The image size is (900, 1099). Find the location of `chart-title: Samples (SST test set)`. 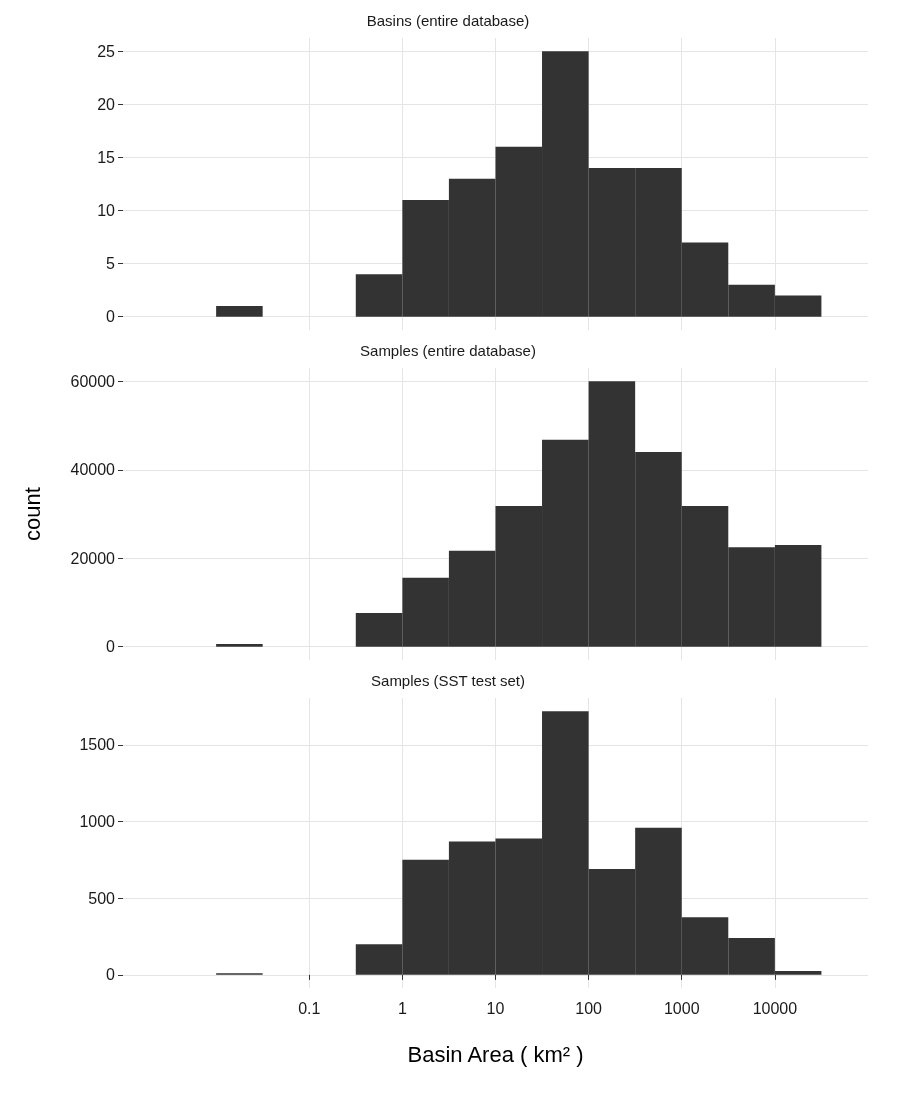

chart-title: Samples (SST test set) is located at coordinates (448, 680).